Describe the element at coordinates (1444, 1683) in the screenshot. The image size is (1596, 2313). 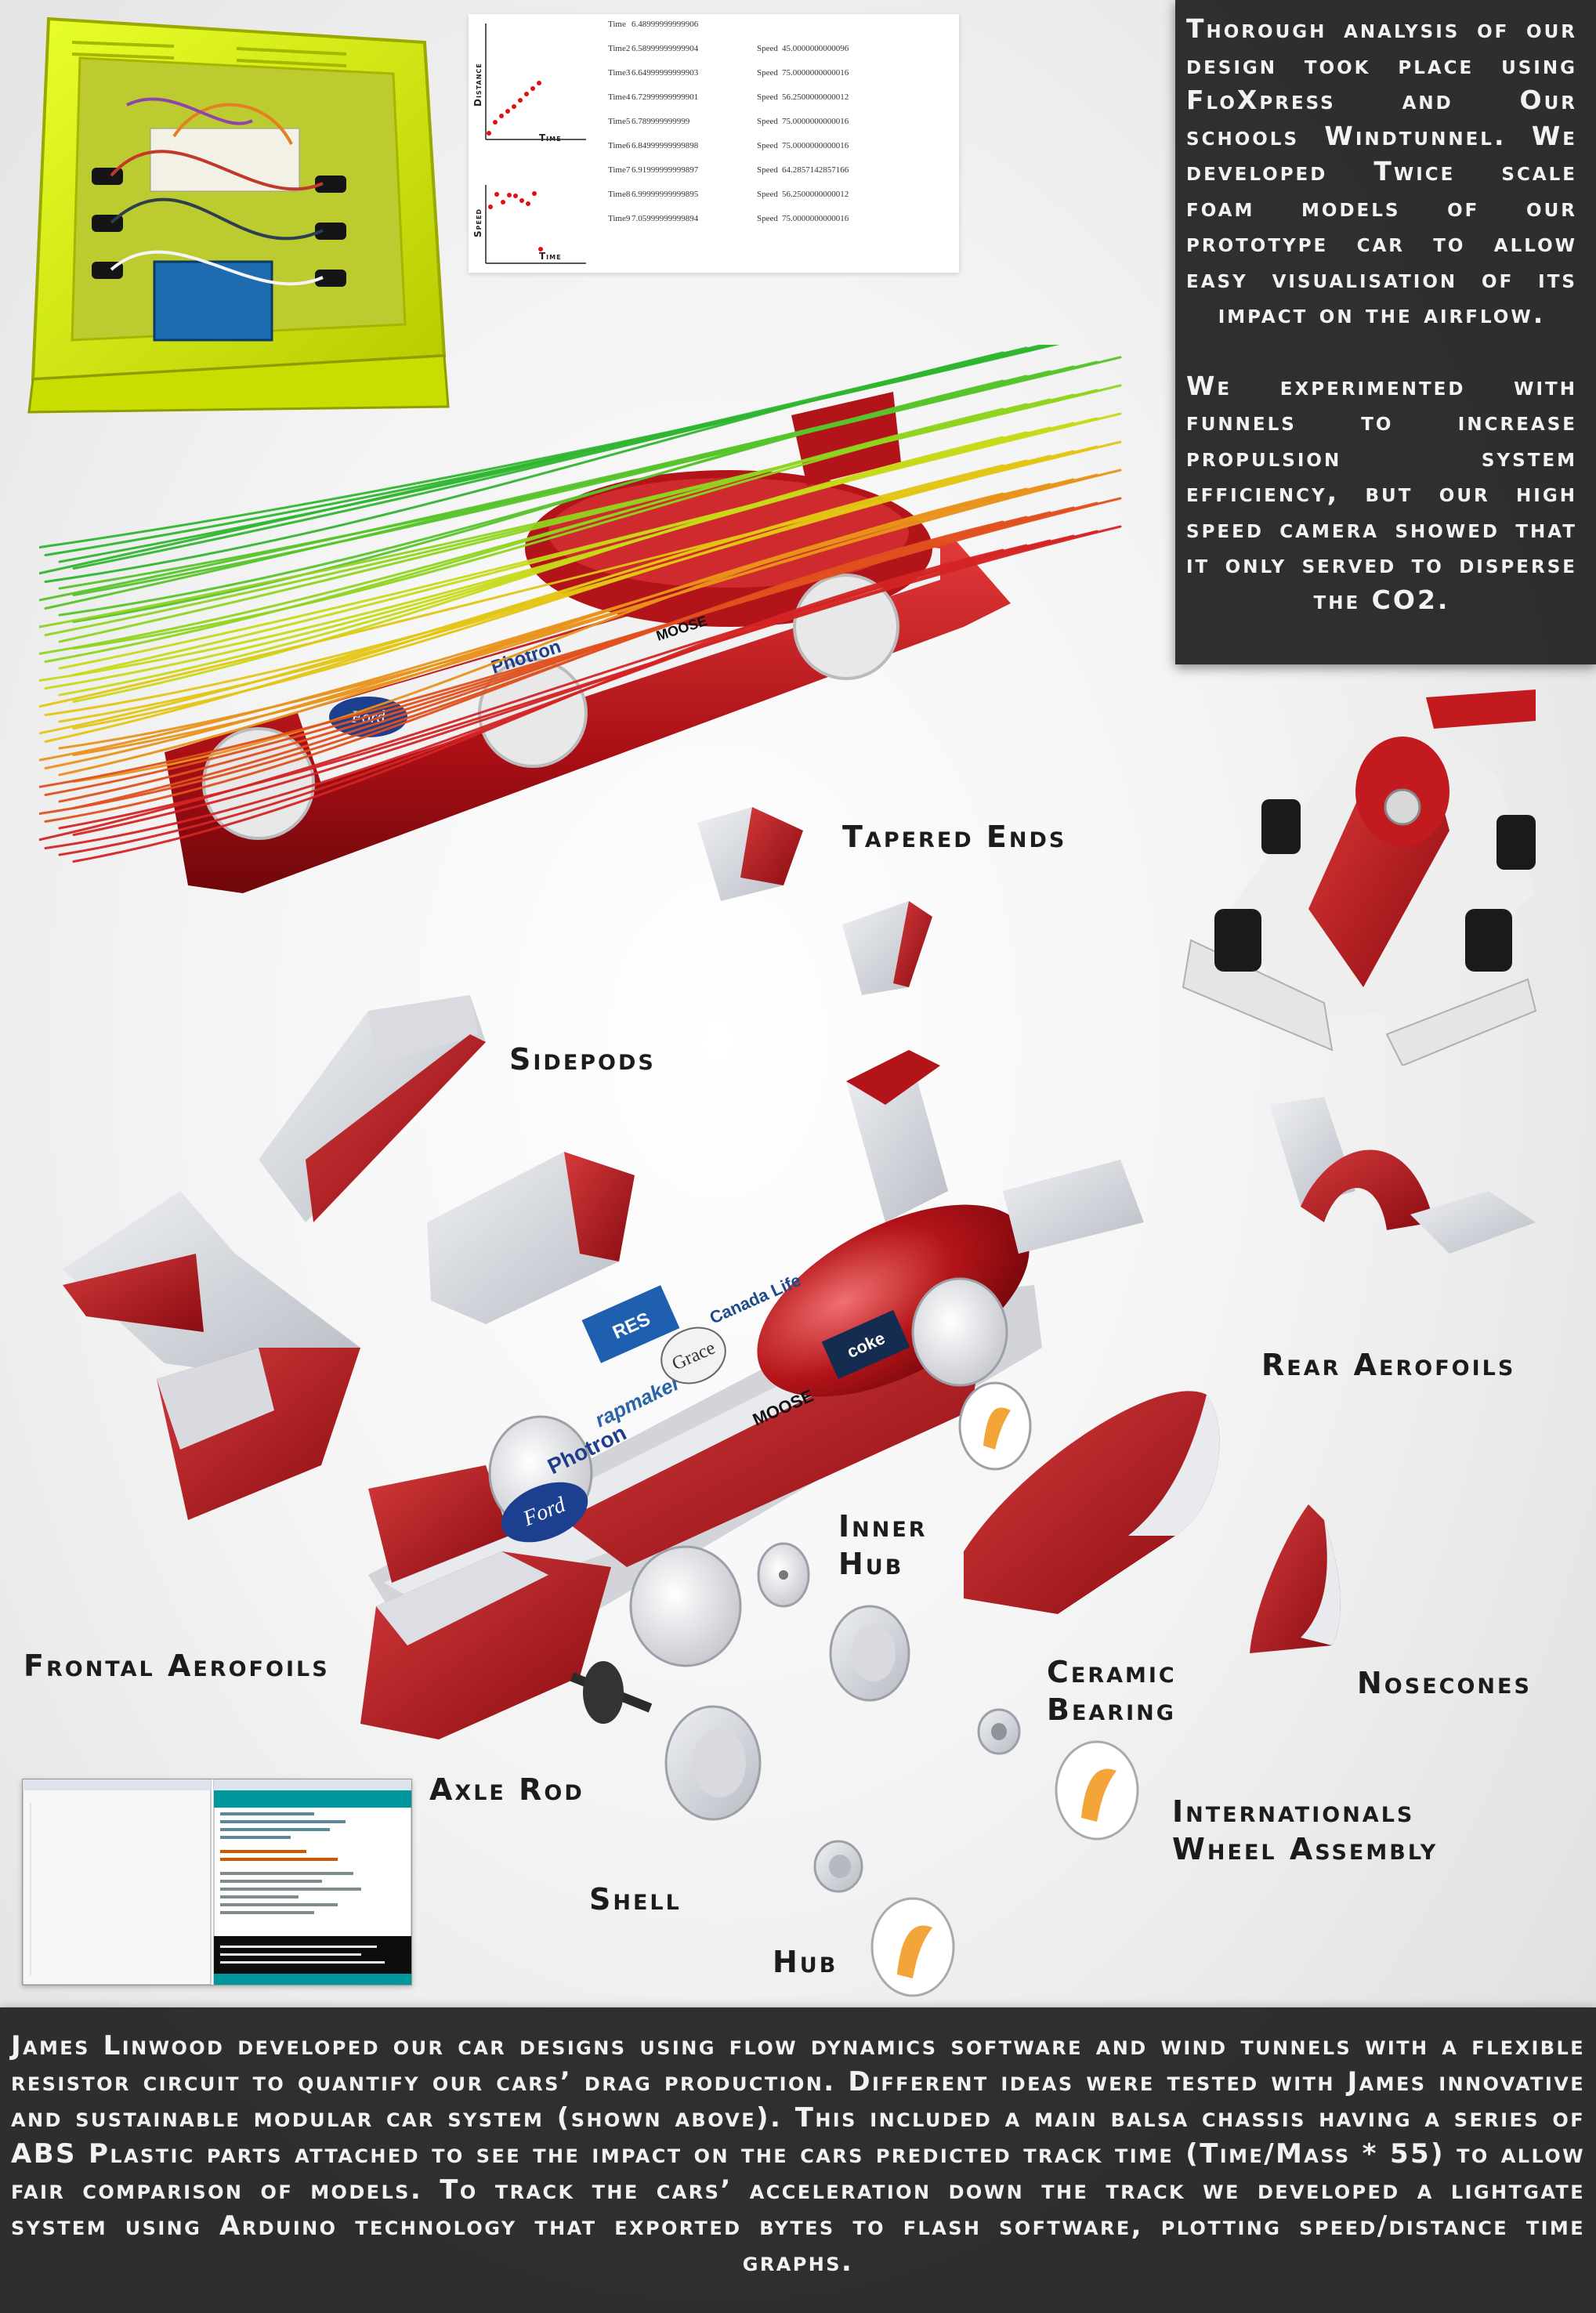
I see `label-nosecones: Nosecones` at that location.